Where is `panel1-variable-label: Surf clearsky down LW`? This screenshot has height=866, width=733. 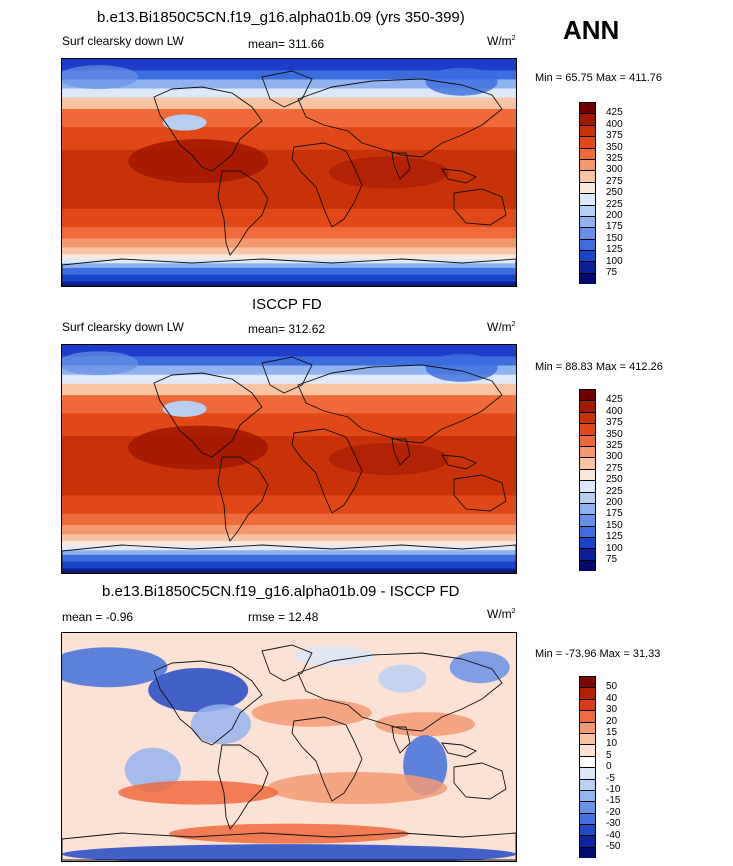 panel1-variable-label: Surf clearsky down LW is located at coordinates (123, 41).